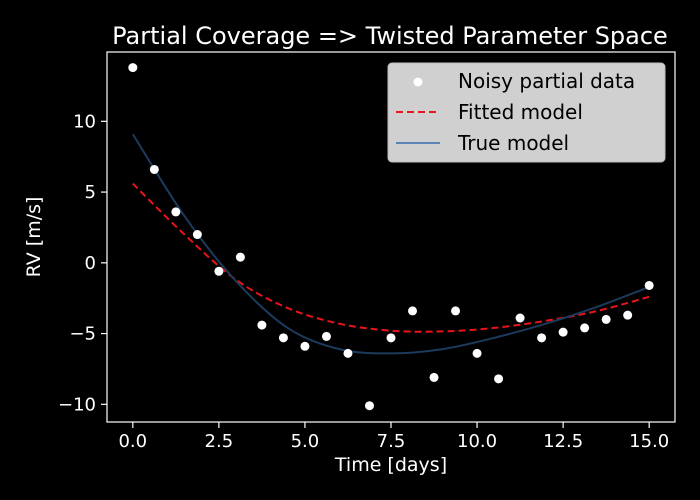  I want to click on x-tick-label: 10.0, so click(477, 441).